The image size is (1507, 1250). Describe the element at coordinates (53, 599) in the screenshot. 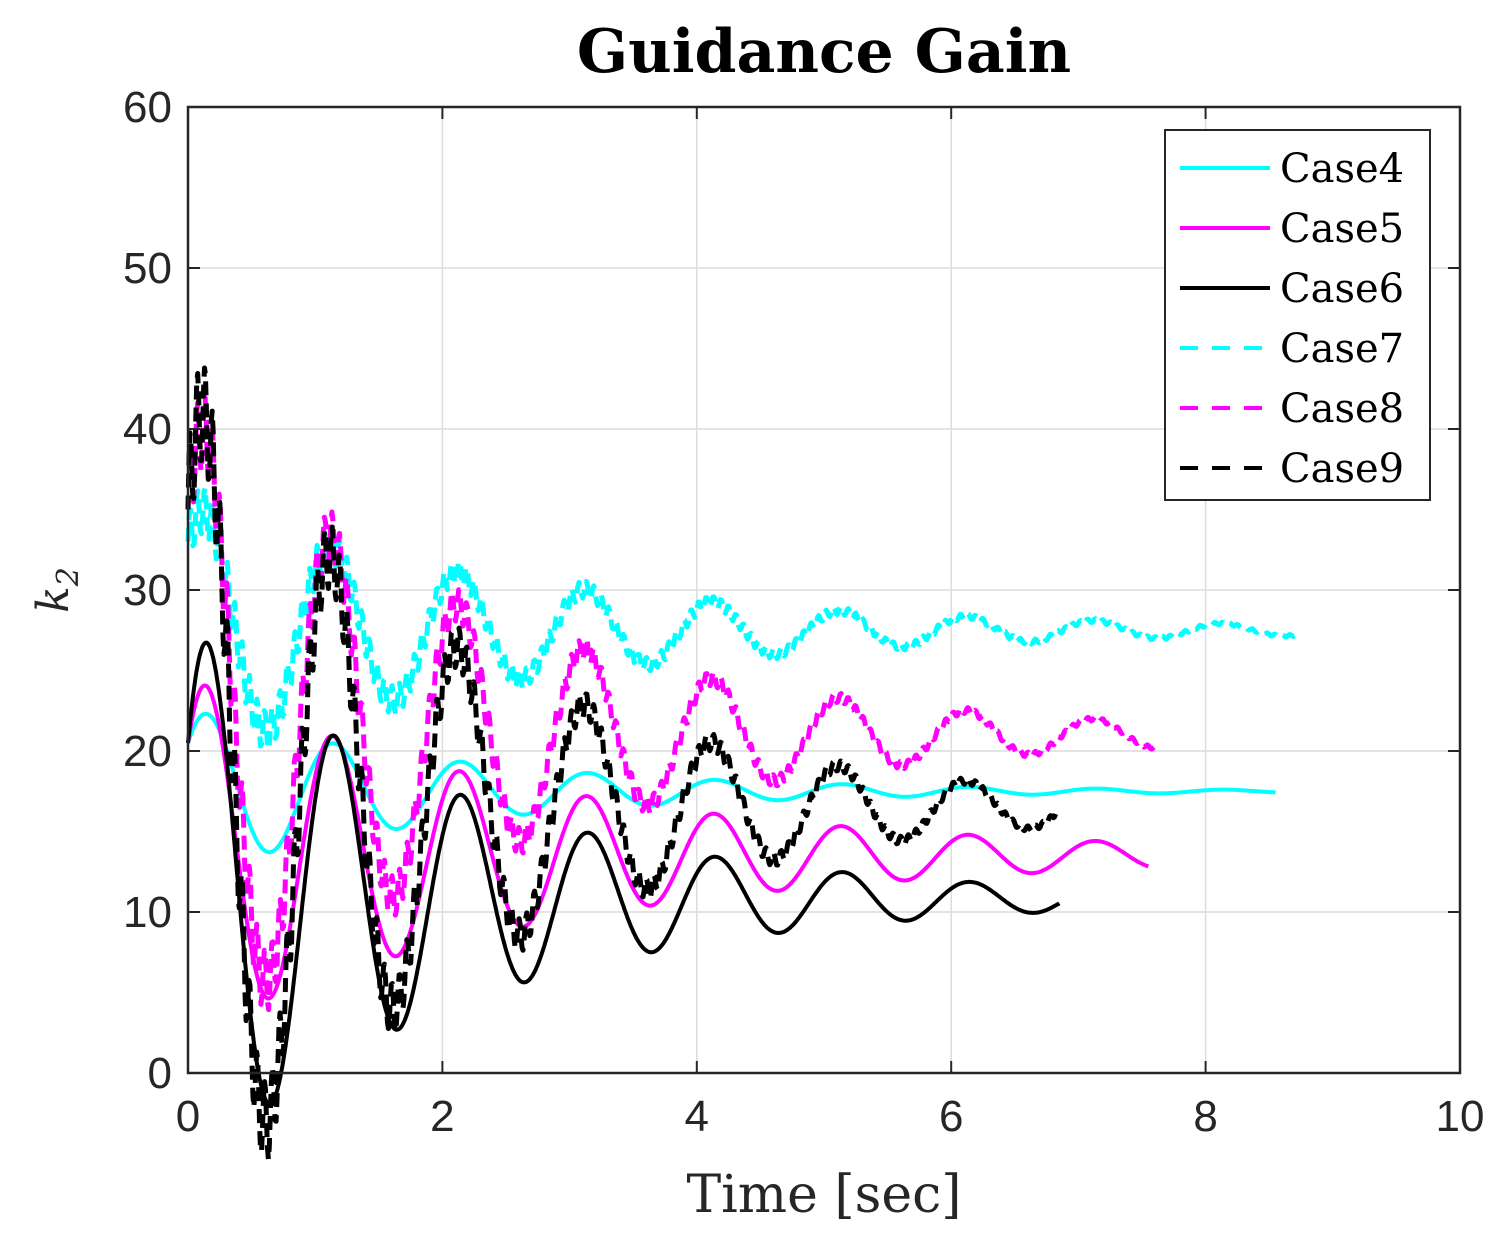

I see `y-axis-label-base: k` at that location.